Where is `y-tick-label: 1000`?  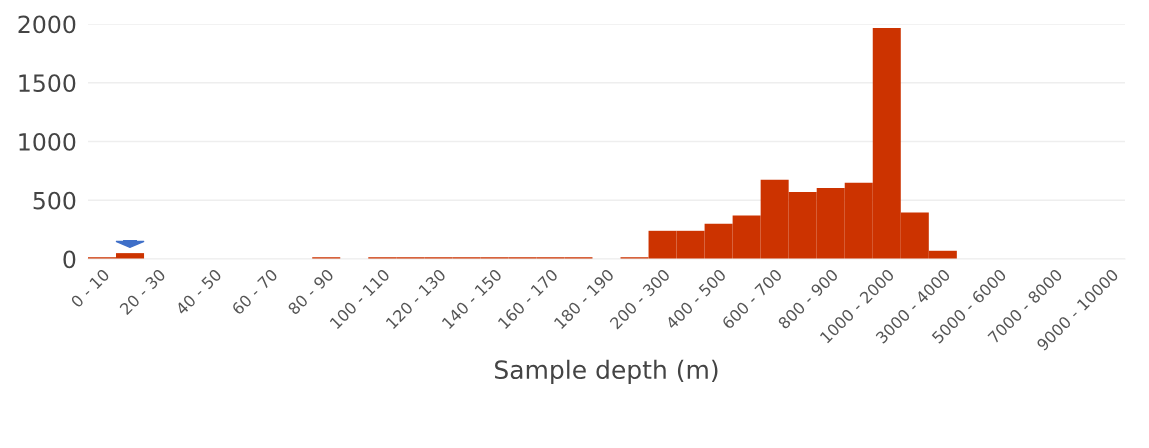
y-tick-label: 1000 is located at coordinates (47, 141).